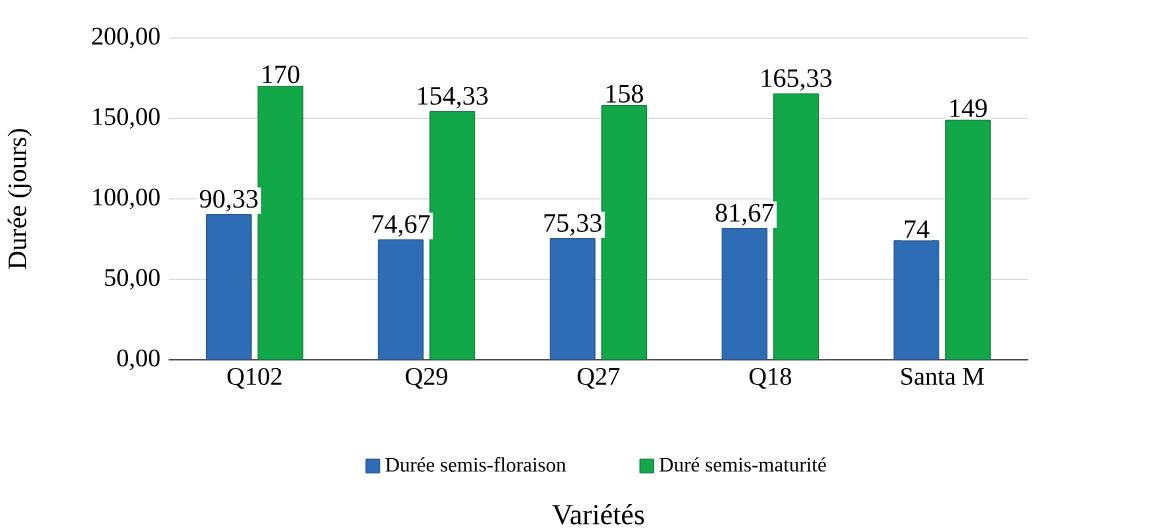 This screenshot has height=532, width=1173. I want to click on x-tick-label: Q29, so click(426, 378).